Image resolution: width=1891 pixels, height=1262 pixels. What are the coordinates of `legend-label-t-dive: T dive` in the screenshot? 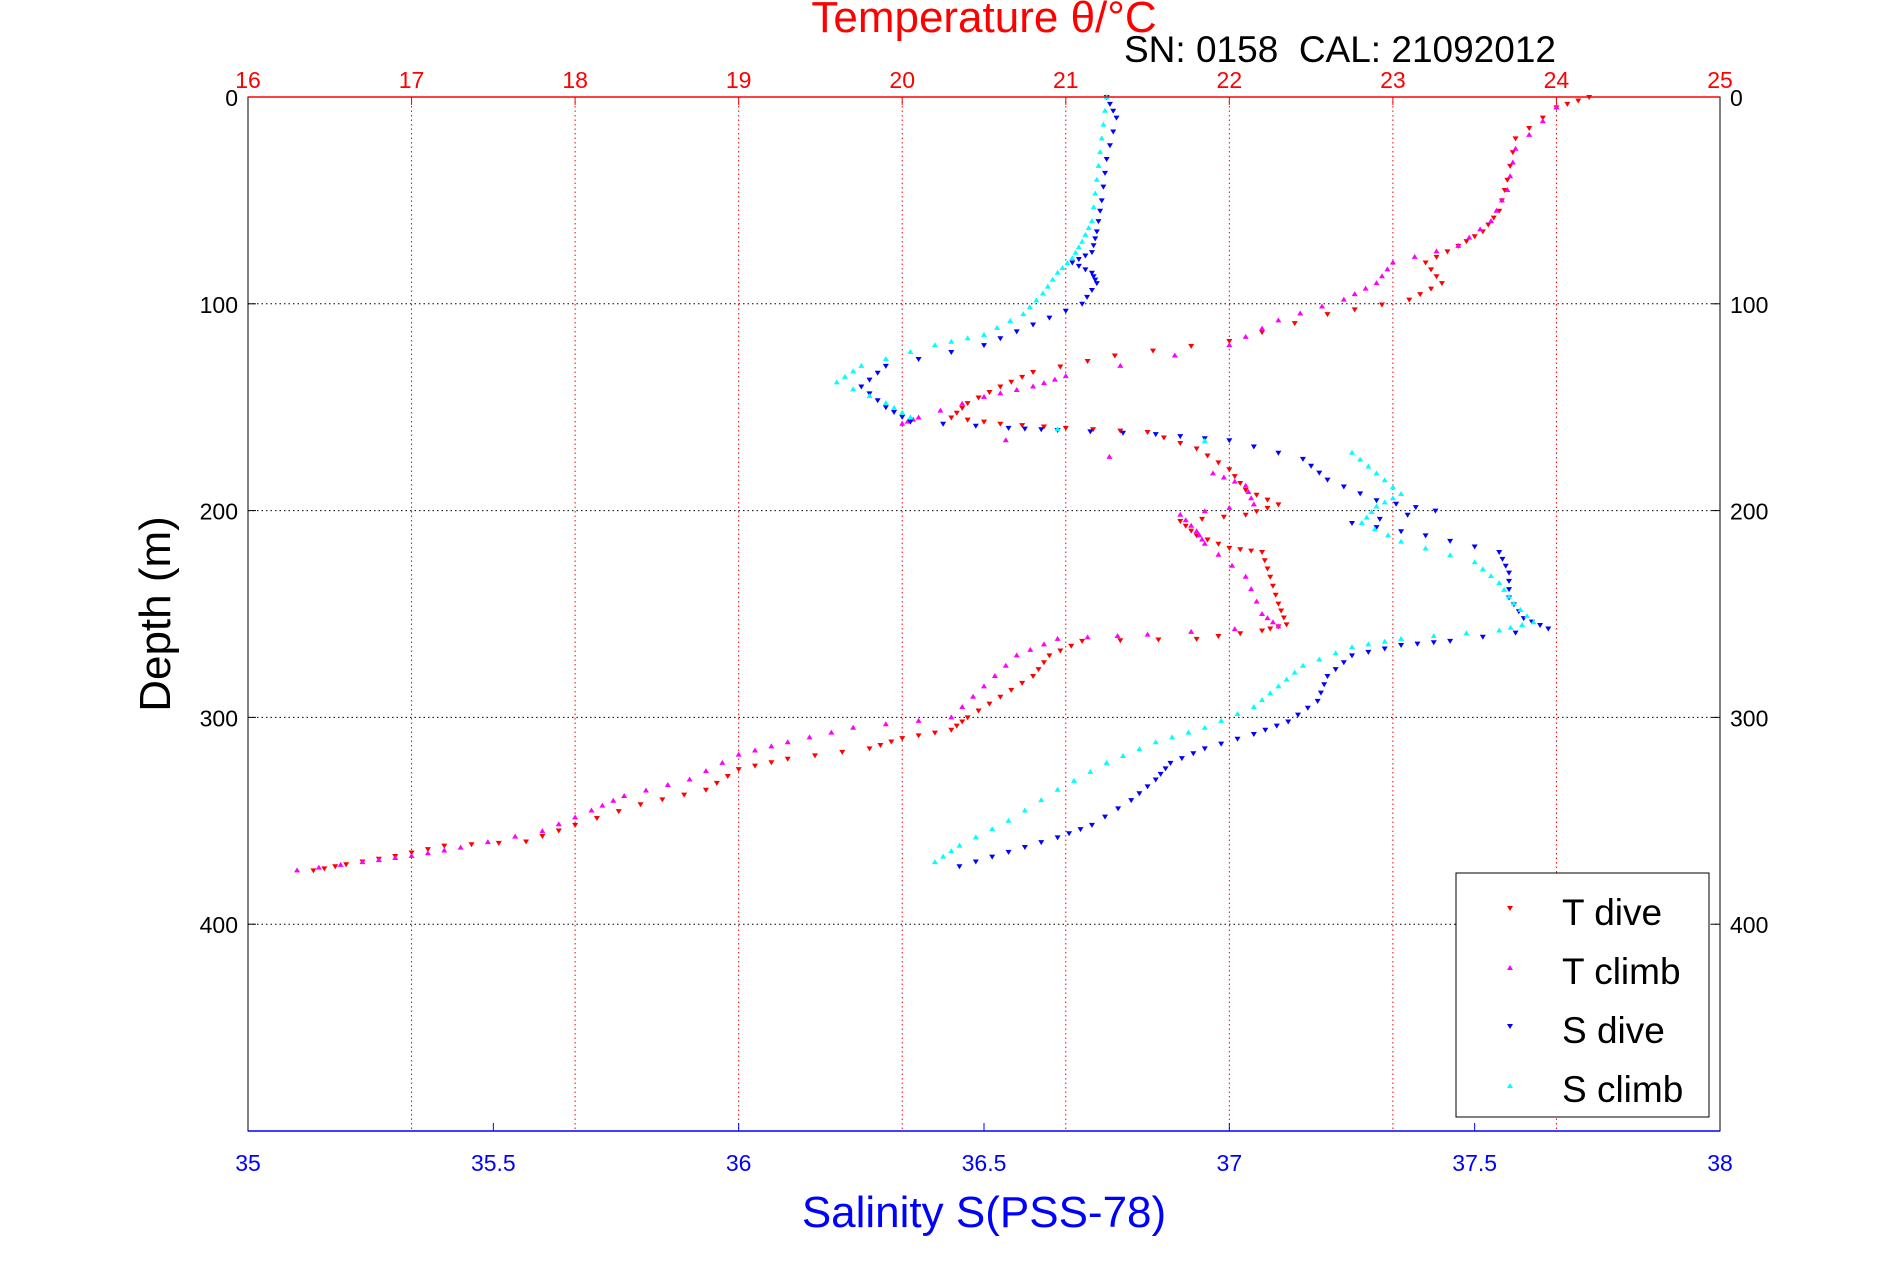 It's located at (1612, 912).